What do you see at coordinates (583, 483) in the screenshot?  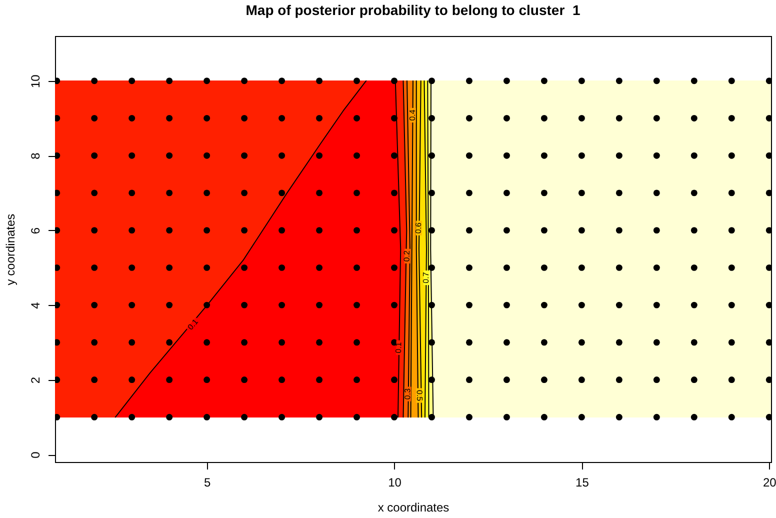 I see `x-tick-label: 15` at bounding box center [583, 483].